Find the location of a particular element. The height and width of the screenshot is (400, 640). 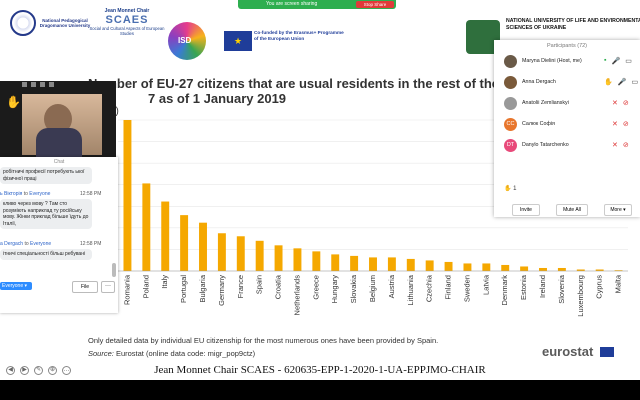

mute-all-button: Mute All is located at coordinates (572, 210).